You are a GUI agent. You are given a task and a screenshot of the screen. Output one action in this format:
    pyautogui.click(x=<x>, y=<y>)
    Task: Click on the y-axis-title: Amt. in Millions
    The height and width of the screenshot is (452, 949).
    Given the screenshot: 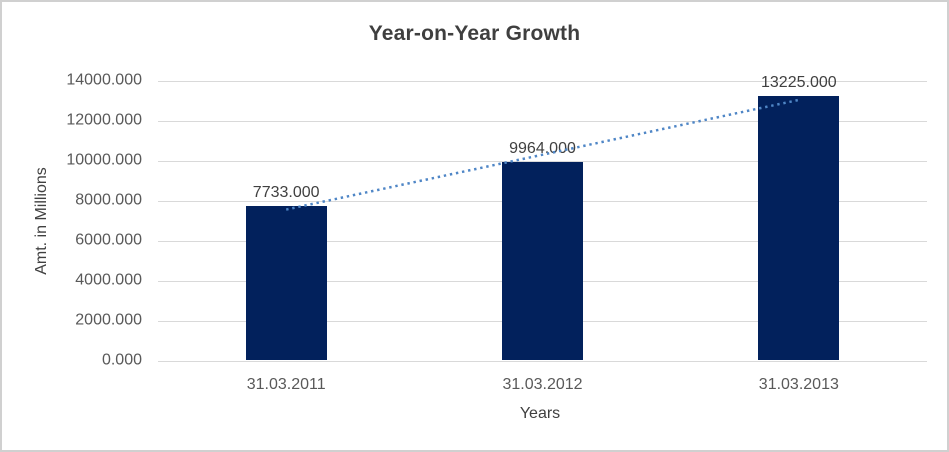 What is the action you would take?
    pyautogui.click(x=41, y=221)
    